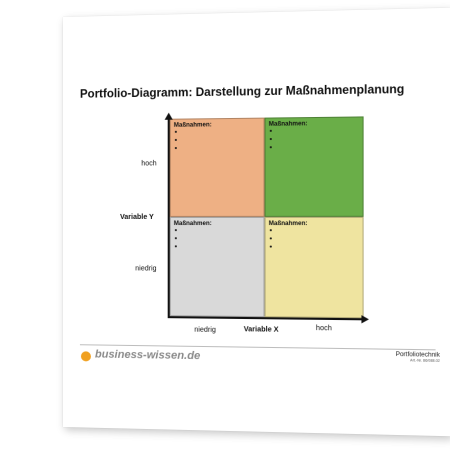 The image size is (450, 450). Describe the element at coordinates (261, 330) in the screenshot. I see `x-axis-title: Variable X` at that location.